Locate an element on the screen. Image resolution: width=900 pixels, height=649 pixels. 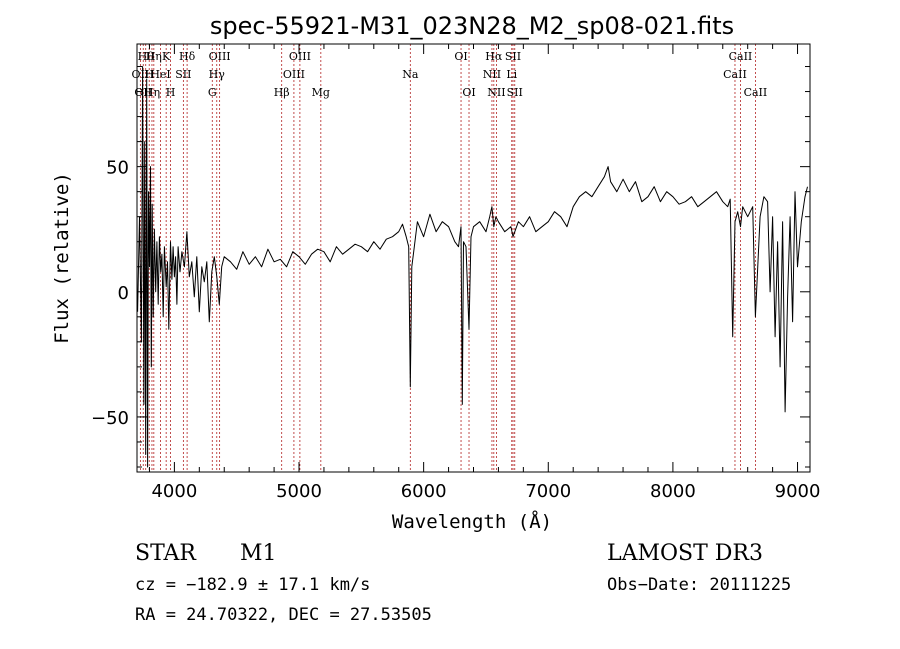
chart-title: spec-55921-M31_023N28_M2_sp08-021.fits is located at coordinates (472, 26).